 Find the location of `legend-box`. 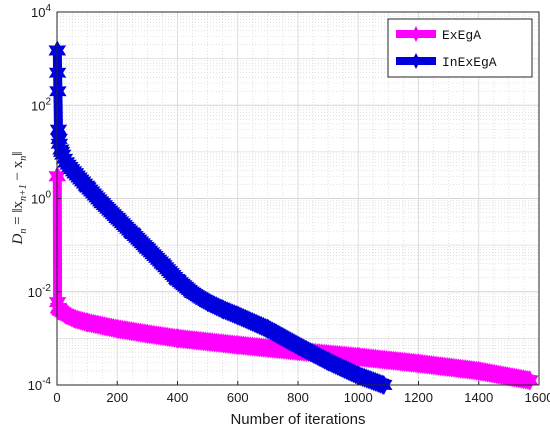

legend-box is located at coordinates (460, 48).